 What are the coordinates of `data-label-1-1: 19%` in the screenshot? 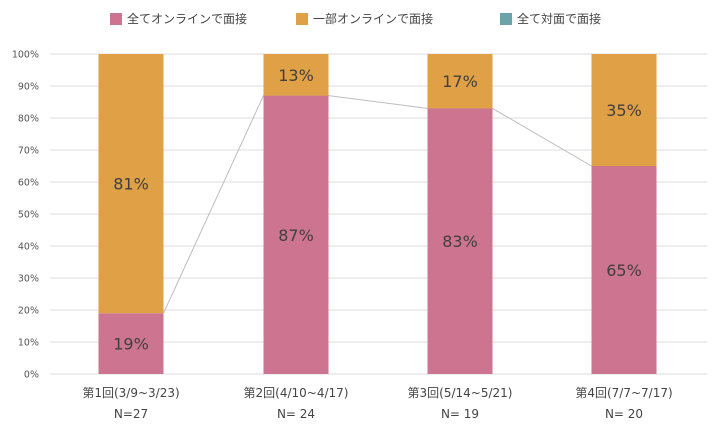 It's located at (131, 344).